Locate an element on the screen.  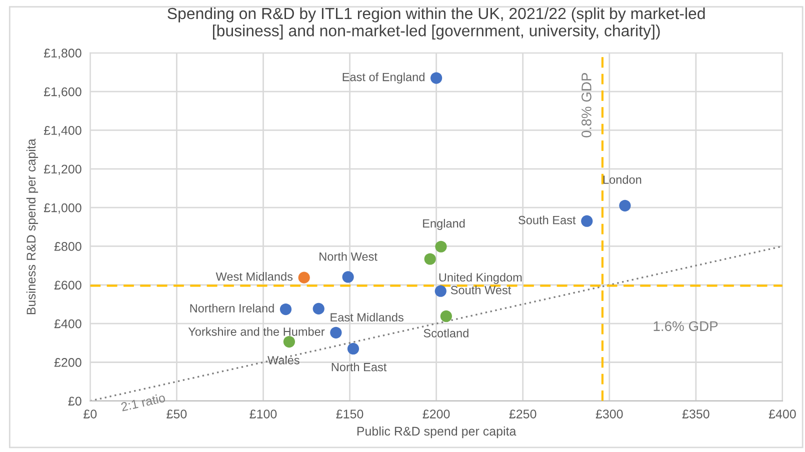
annotation: United Kingdom is located at coordinates (480, 278).